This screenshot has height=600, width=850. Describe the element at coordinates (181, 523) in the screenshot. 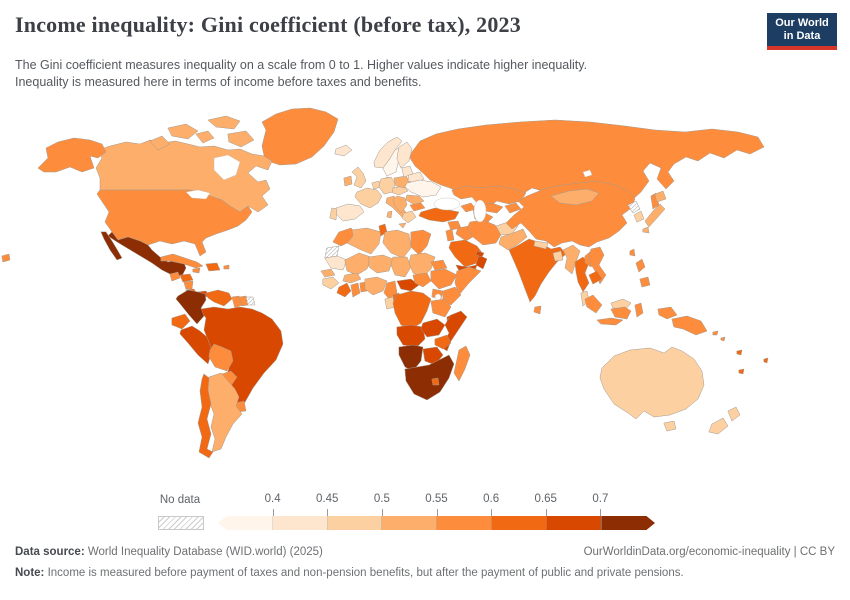

I see `legend-no-data-swatch` at that location.